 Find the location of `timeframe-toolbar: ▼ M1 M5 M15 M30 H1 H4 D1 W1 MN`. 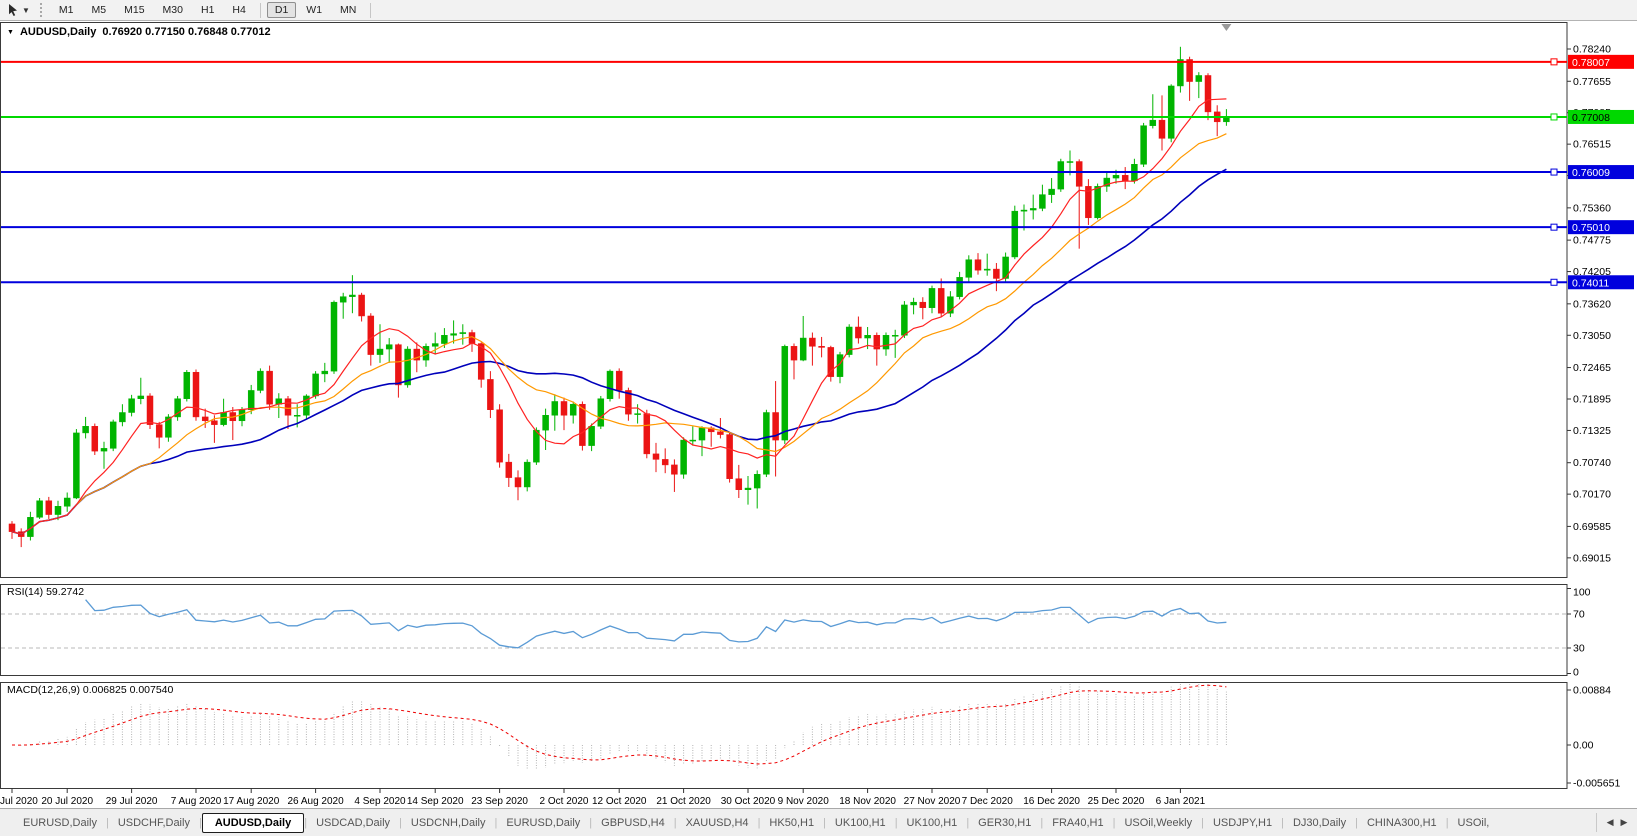

timeframe-toolbar: ▼ M1 M5 M15 M30 H1 H4 D1 W1 MN is located at coordinates (818, 10).